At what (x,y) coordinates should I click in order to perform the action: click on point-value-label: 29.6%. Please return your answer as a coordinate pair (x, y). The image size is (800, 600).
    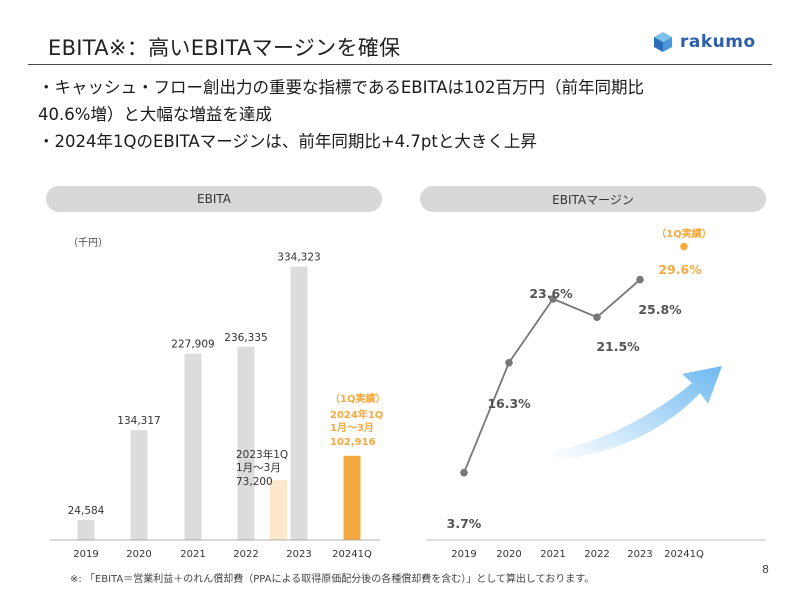
    Looking at the image, I should click on (680, 269).